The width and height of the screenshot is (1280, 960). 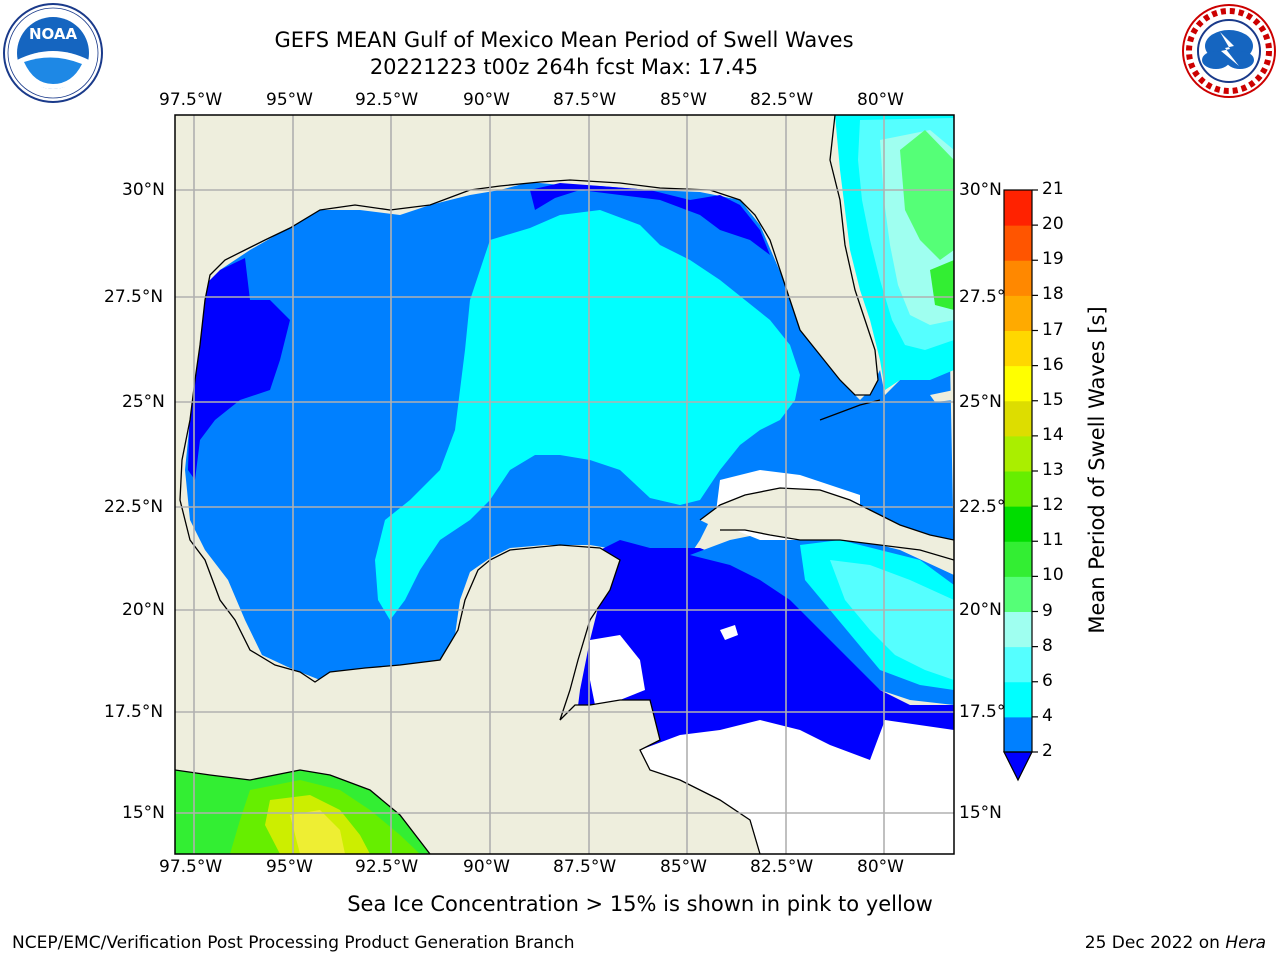 I want to click on lon-tick-top: 90°W, so click(x=486, y=100).